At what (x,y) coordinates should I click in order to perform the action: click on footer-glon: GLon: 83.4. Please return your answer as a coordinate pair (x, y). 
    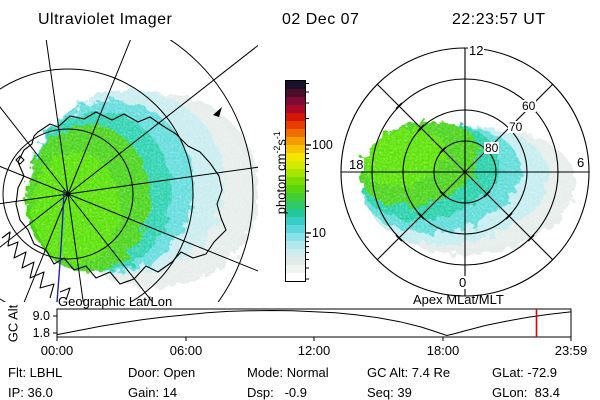
    Looking at the image, I should click on (526, 392).